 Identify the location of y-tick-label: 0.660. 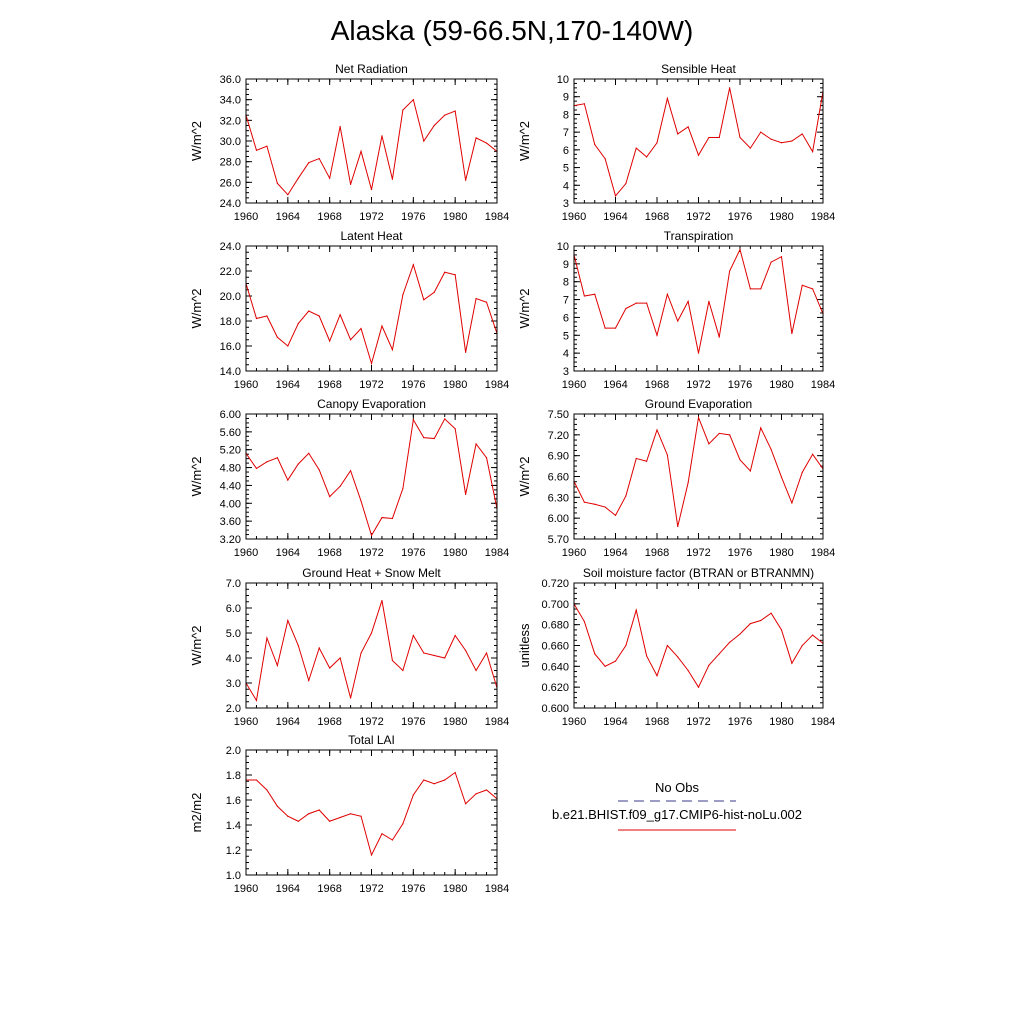
(555, 647).